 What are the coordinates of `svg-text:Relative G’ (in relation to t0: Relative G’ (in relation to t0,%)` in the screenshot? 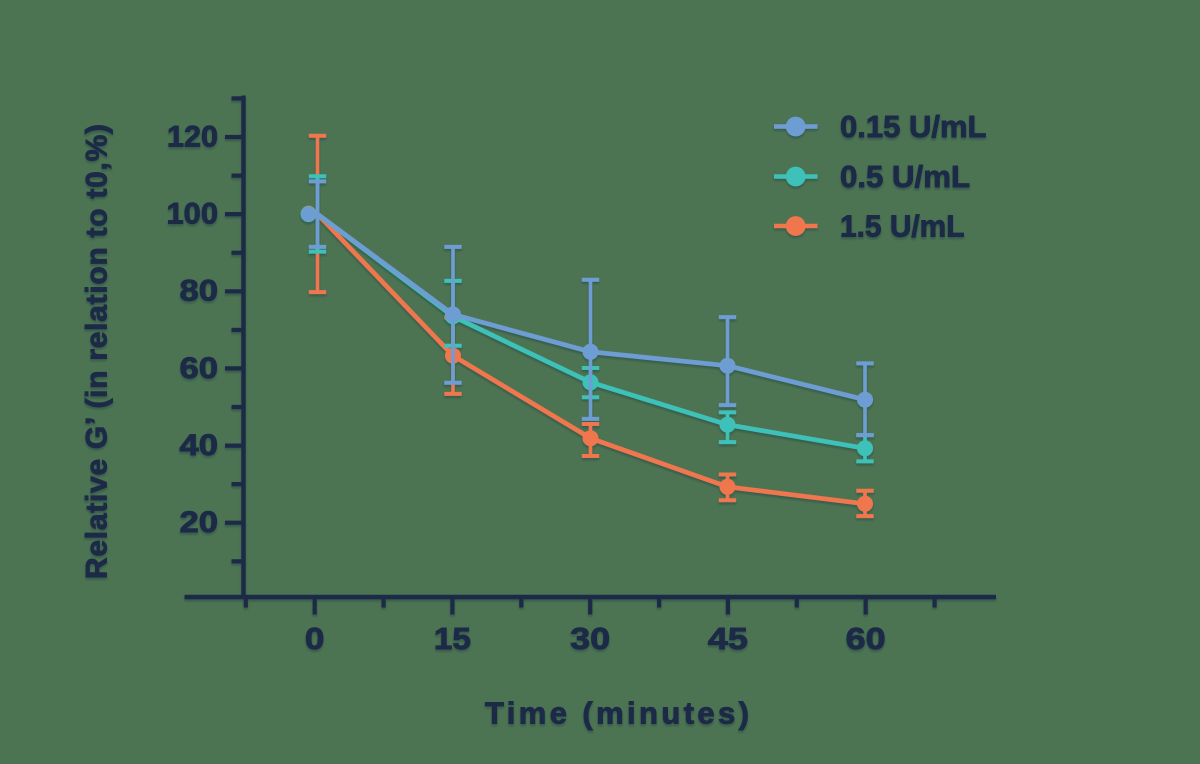 It's located at (97, 351).